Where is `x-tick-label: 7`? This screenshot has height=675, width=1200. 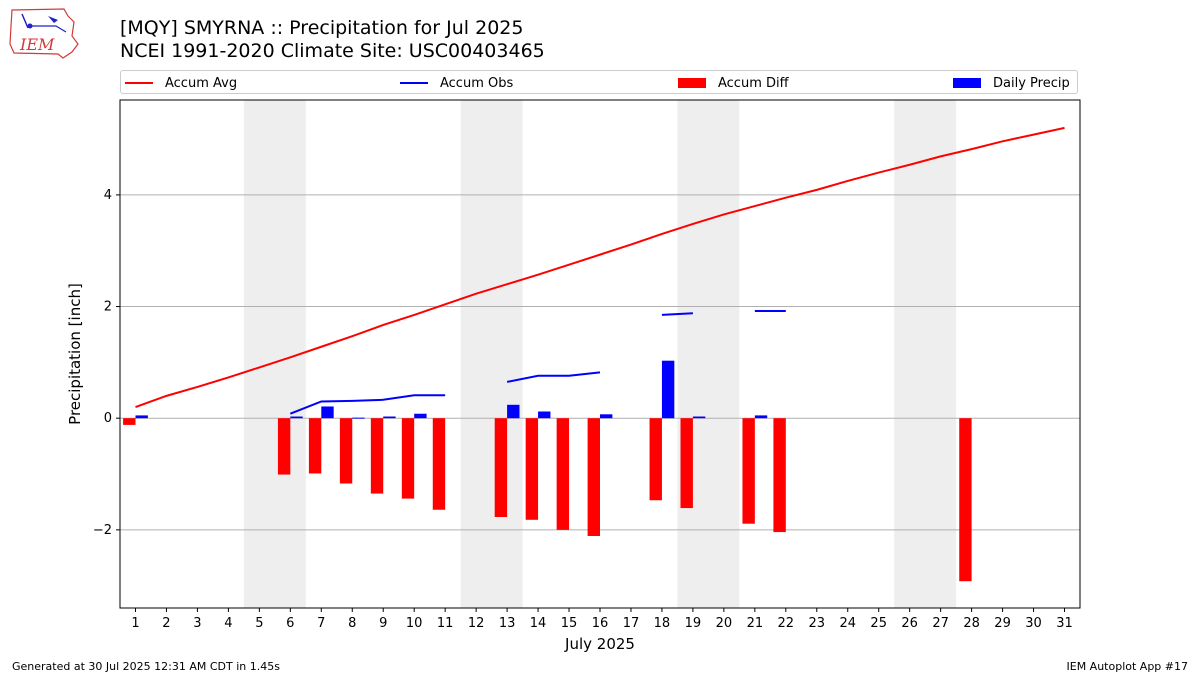
x-tick-label: 7 is located at coordinates (321, 623).